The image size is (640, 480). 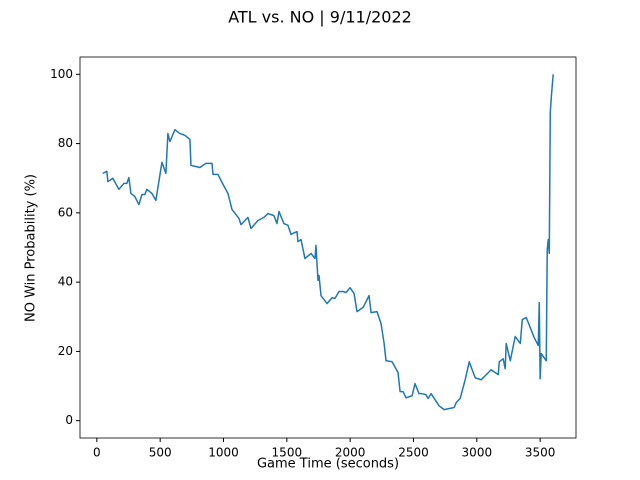 What do you see at coordinates (65, 143) in the screenshot?
I see `y-tick-label: 80` at bounding box center [65, 143].